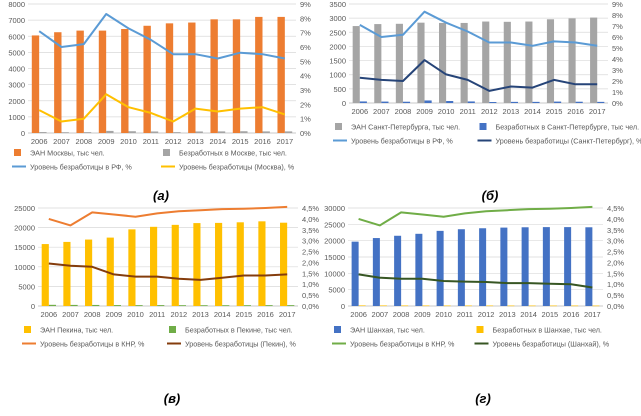 The height and width of the screenshot is (416, 641). I want to click on y2-tick-label: 4%, so click(305, 76).